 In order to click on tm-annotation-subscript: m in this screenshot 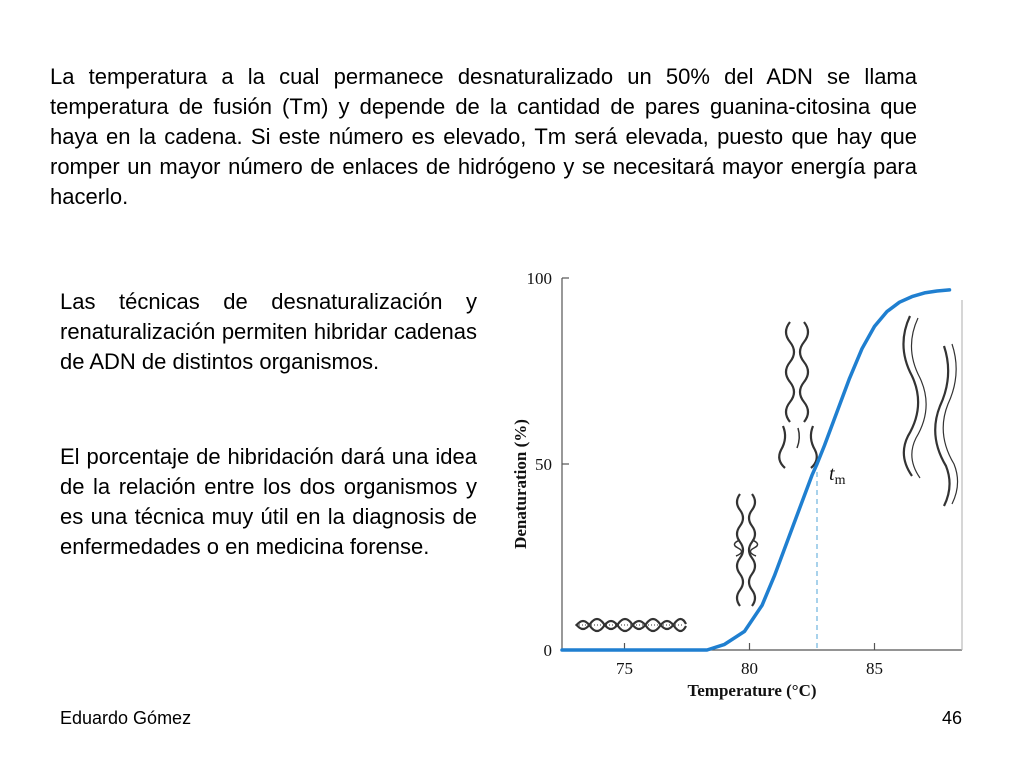, I will do `click(840, 480)`.